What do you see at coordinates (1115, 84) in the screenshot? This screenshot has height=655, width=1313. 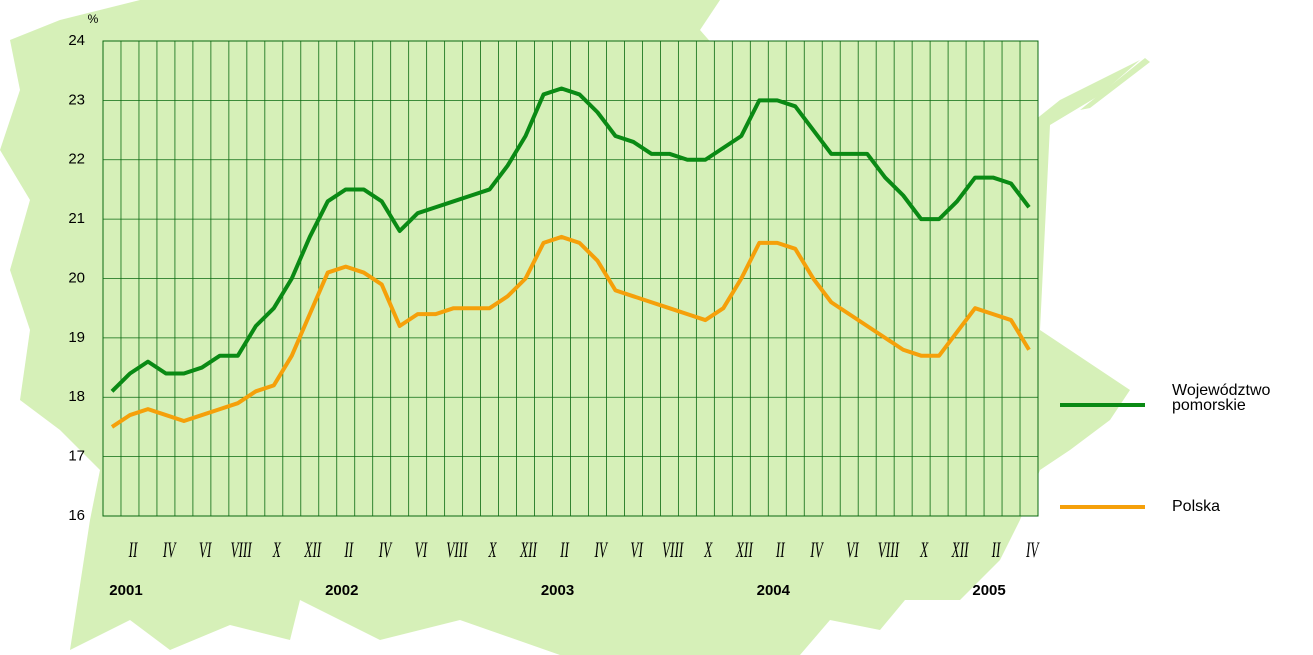 I see `map-strip` at bounding box center [1115, 84].